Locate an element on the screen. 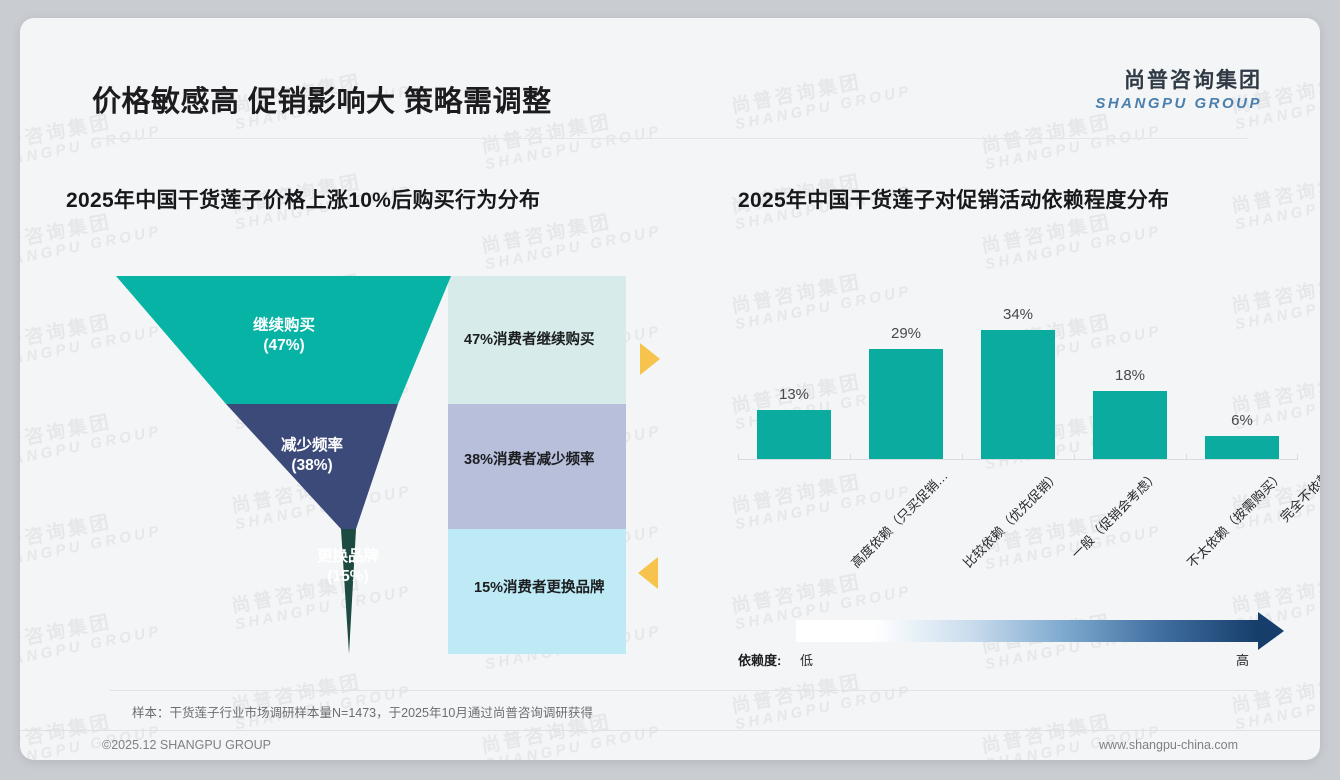 The image size is (1340, 780). header-divider is located at coordinates (670, 138).